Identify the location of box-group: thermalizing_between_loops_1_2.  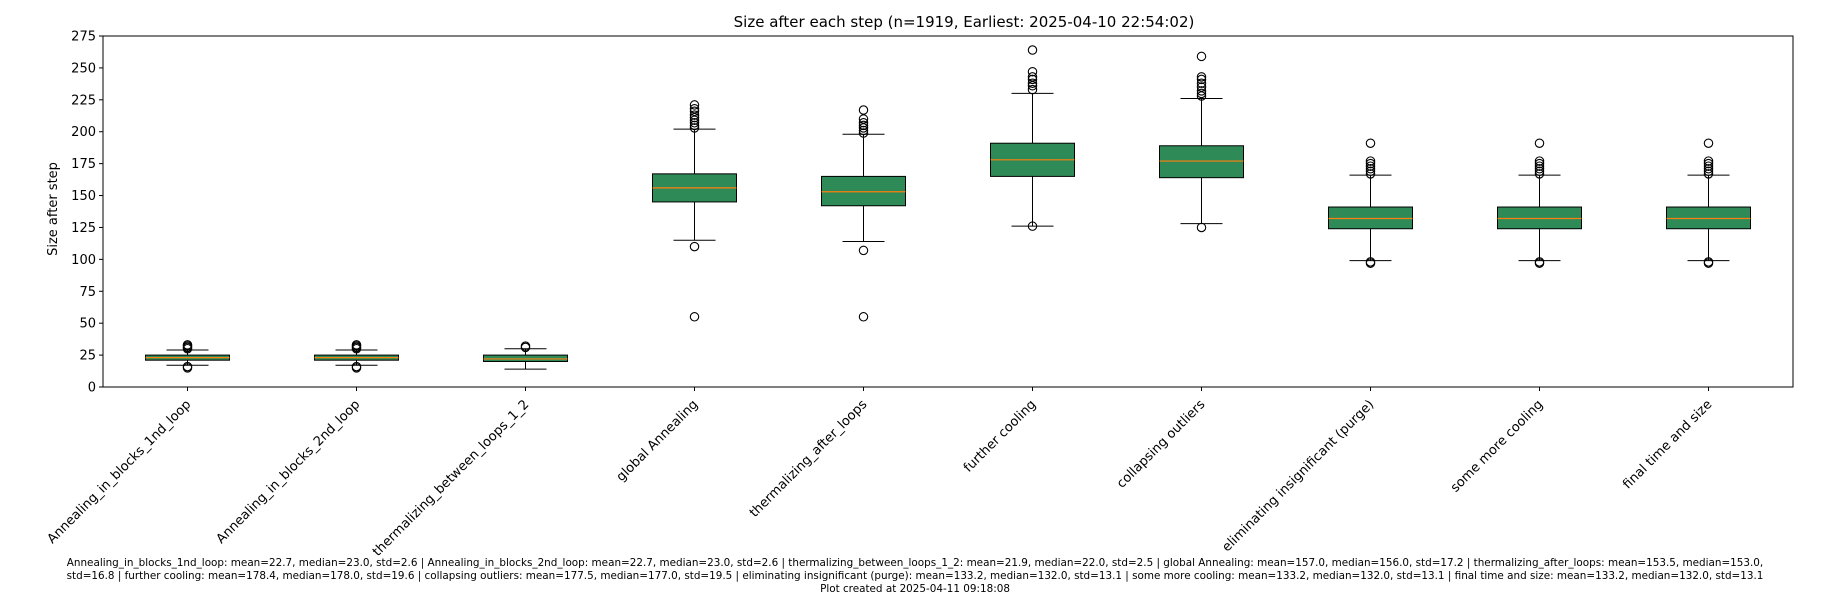
(469, 450).